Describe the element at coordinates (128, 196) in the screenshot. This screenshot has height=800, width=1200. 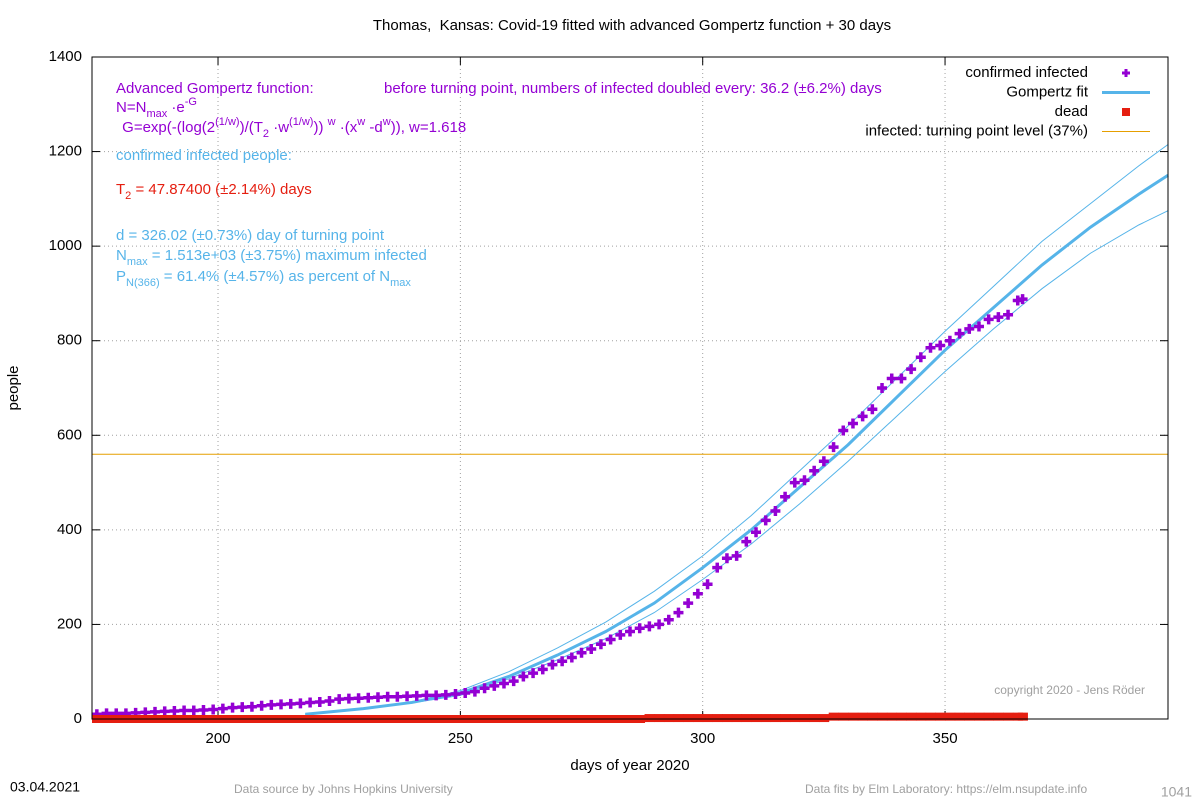
I see `annotation-part: 2` at that location.